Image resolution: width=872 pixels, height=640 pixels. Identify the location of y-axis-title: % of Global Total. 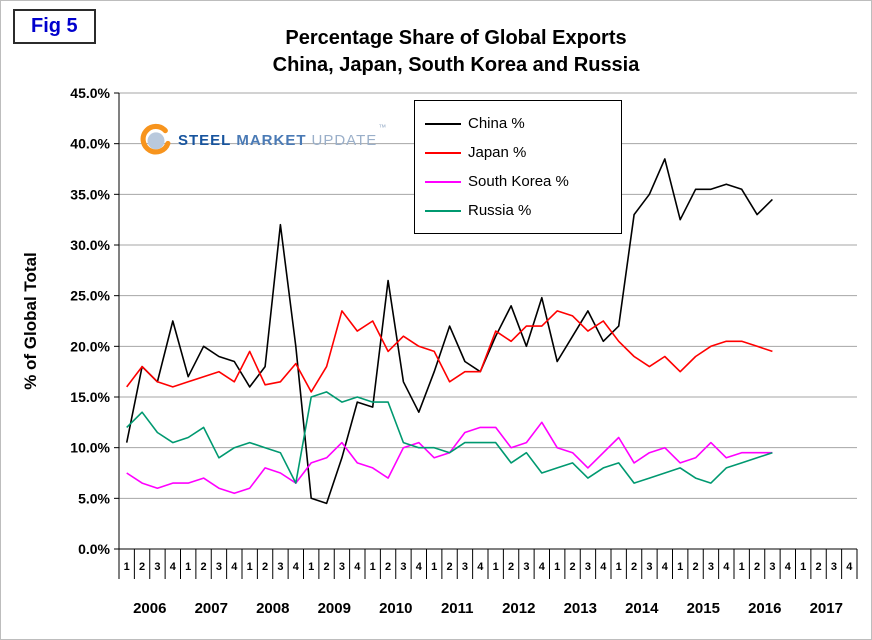
(30, 321).